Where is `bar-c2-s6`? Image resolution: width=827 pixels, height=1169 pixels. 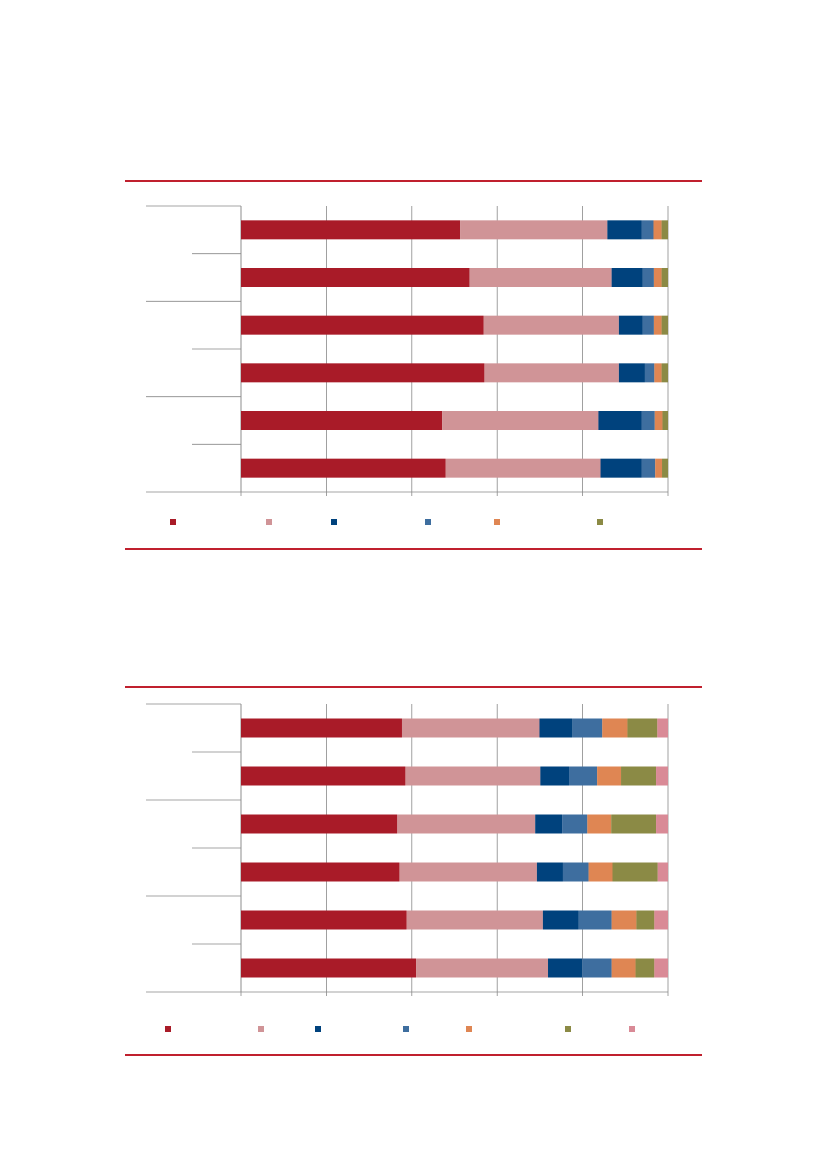 bar-c2-s6 is located at coordinates (662, 824).